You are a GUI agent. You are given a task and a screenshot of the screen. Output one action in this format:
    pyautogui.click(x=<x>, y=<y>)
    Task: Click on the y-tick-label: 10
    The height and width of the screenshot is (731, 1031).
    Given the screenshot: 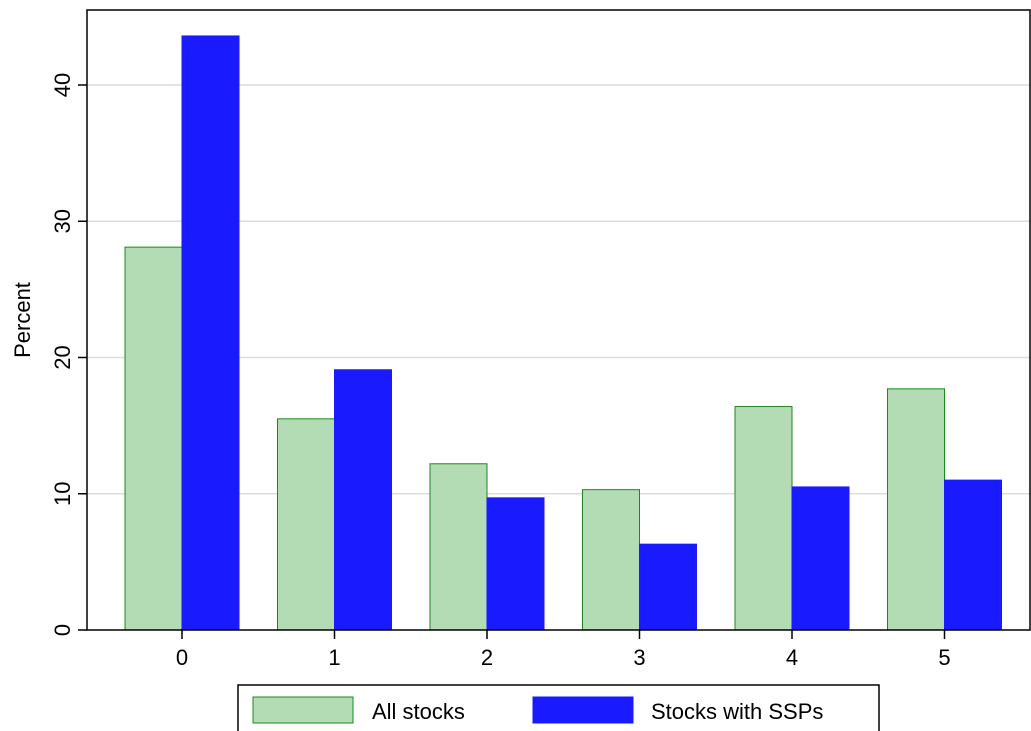 What is the action you would take?
    pyautogui.click(x=62, y=494)
    